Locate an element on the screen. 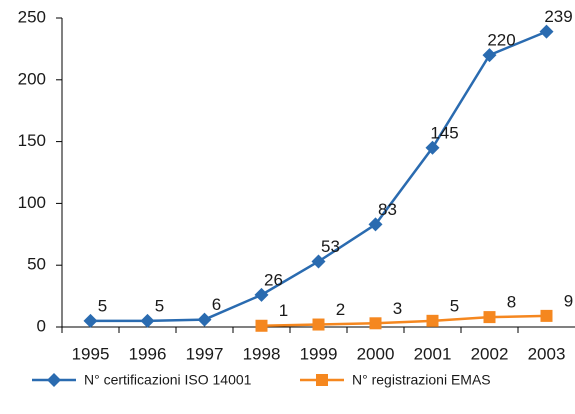  data-label: 1 is located at coordinates (283, 310).